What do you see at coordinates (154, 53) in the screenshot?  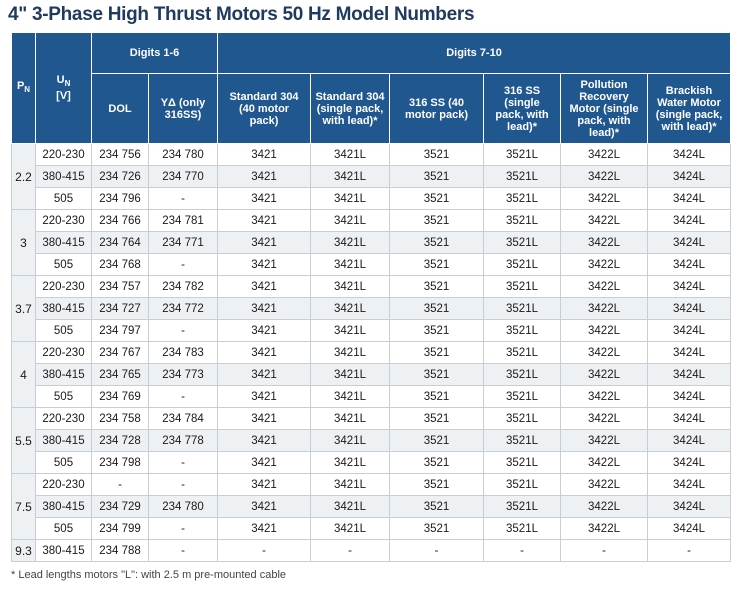 I see `header-digits-1-6: Digits 1-6` at bounding box center [154, 53].